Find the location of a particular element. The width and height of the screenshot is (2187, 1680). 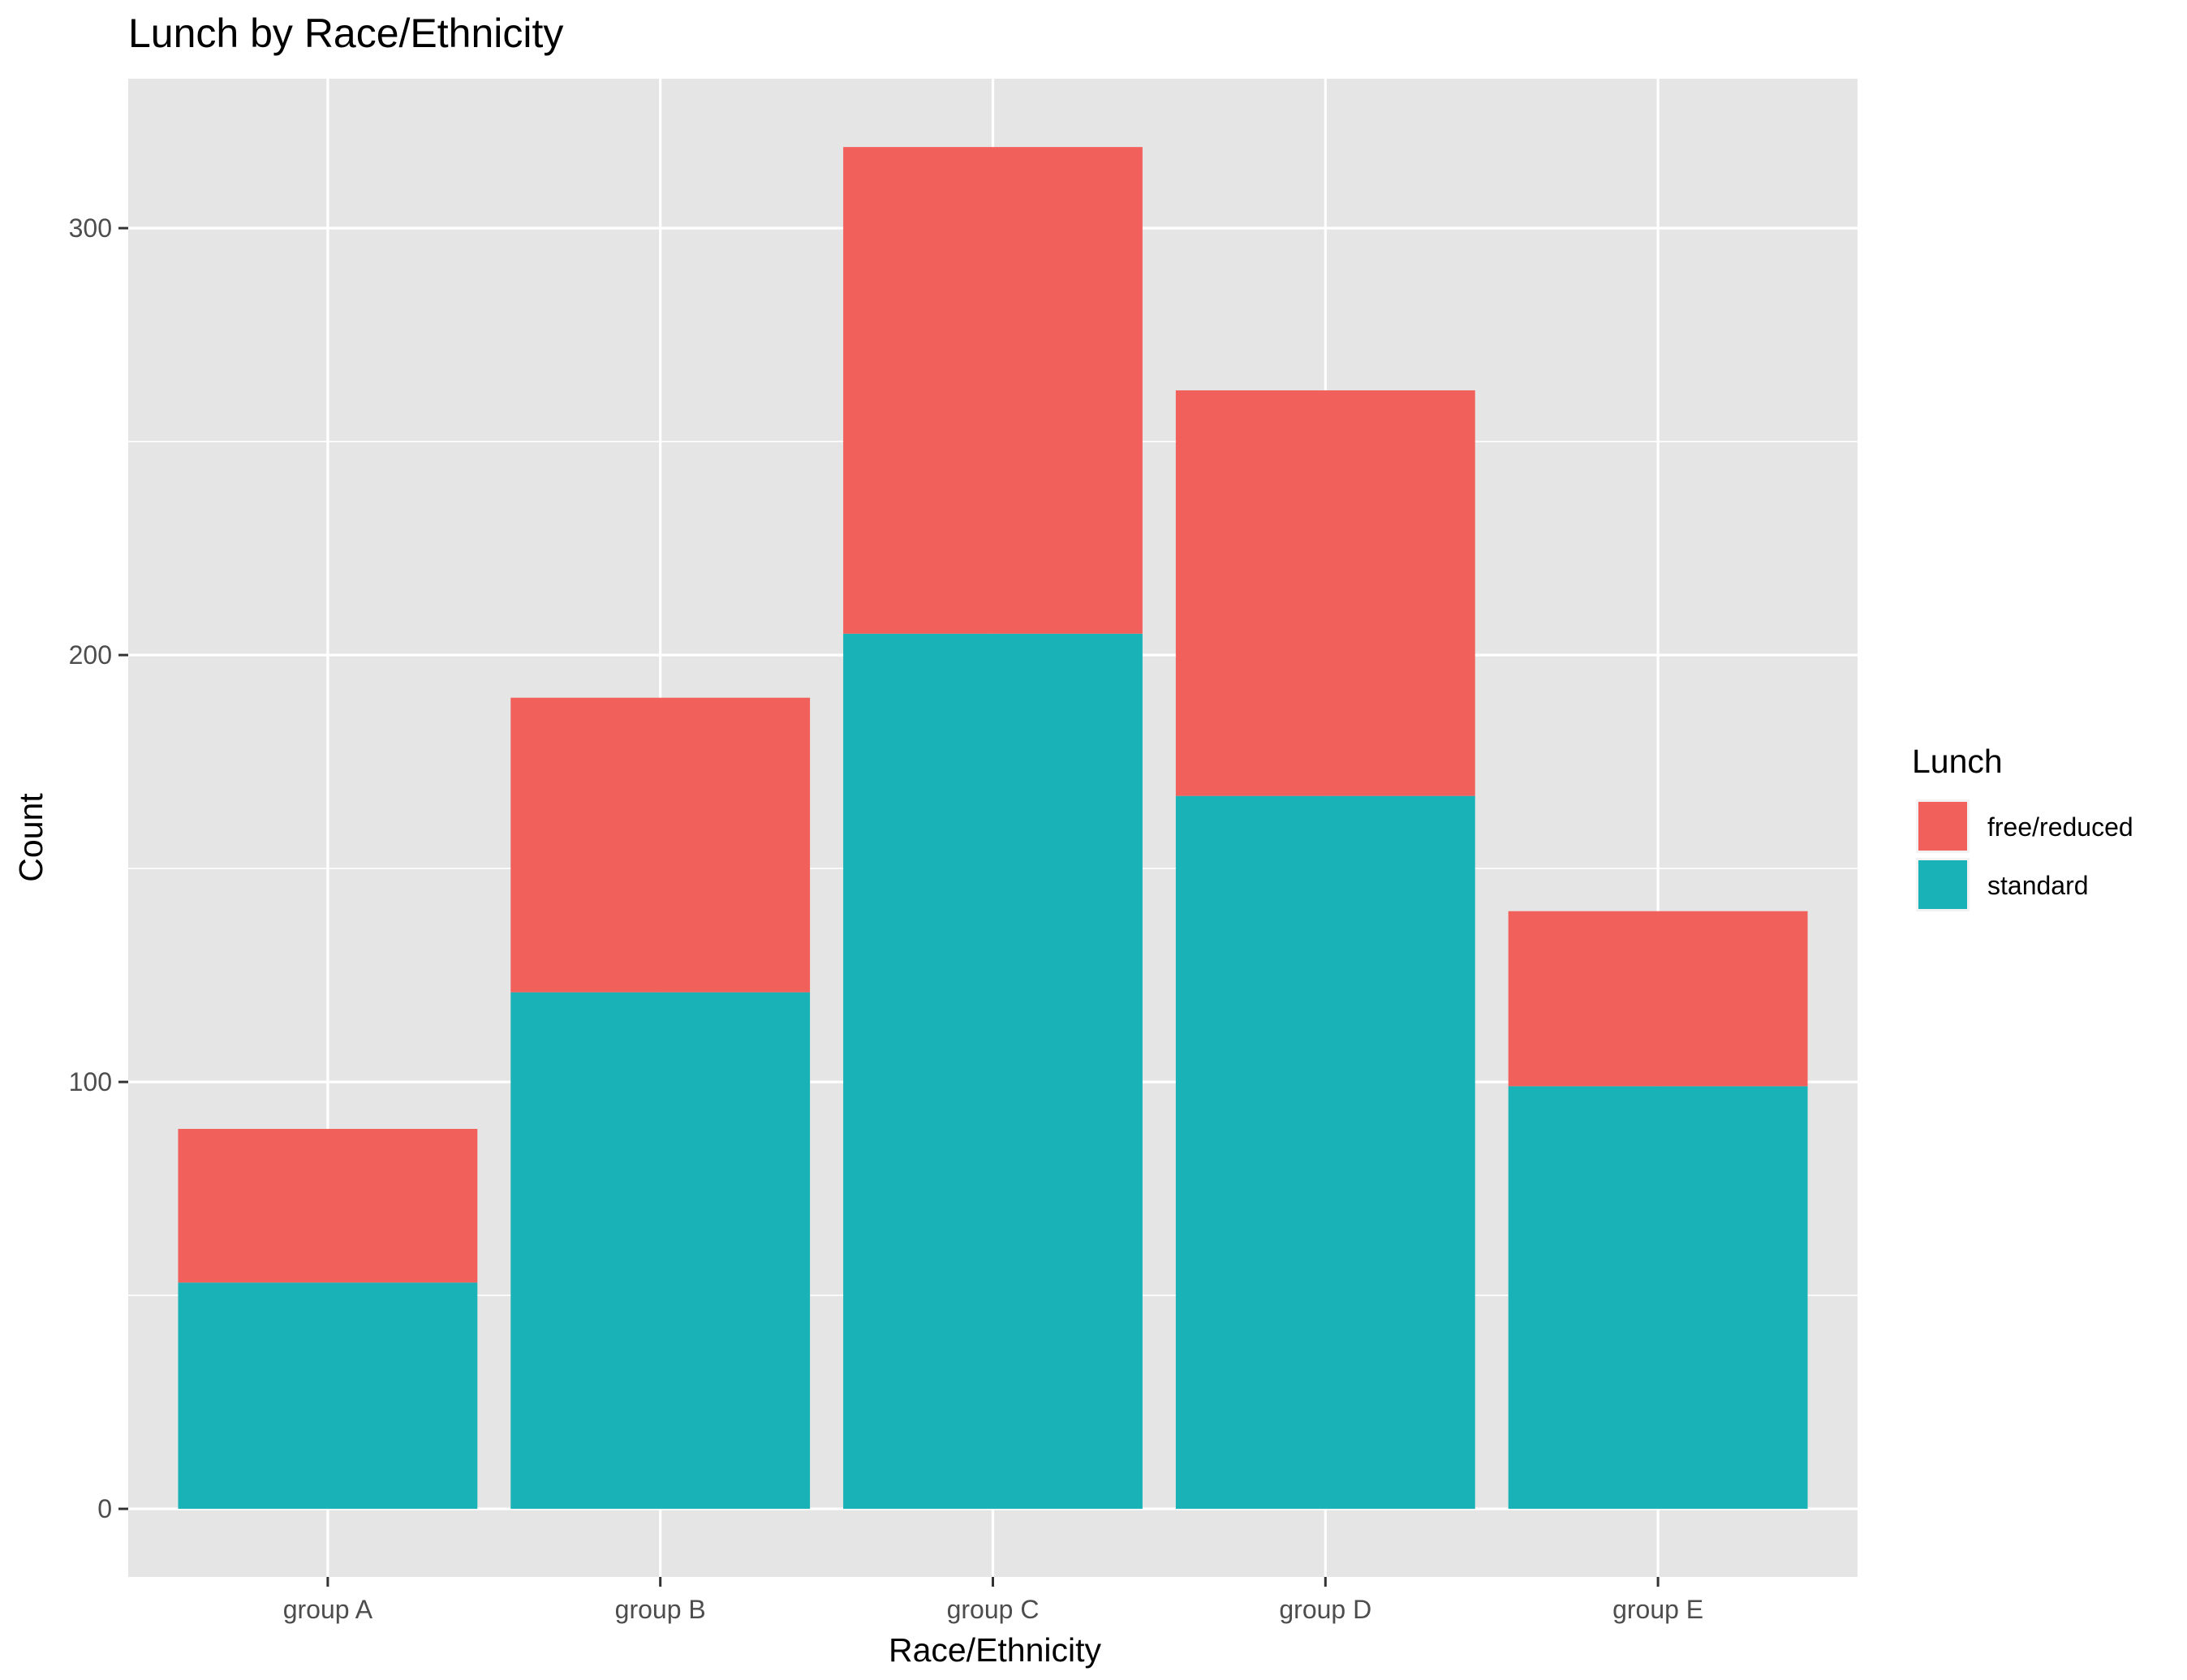

x-tick-label: group A is located at coordinates (328, 1610).